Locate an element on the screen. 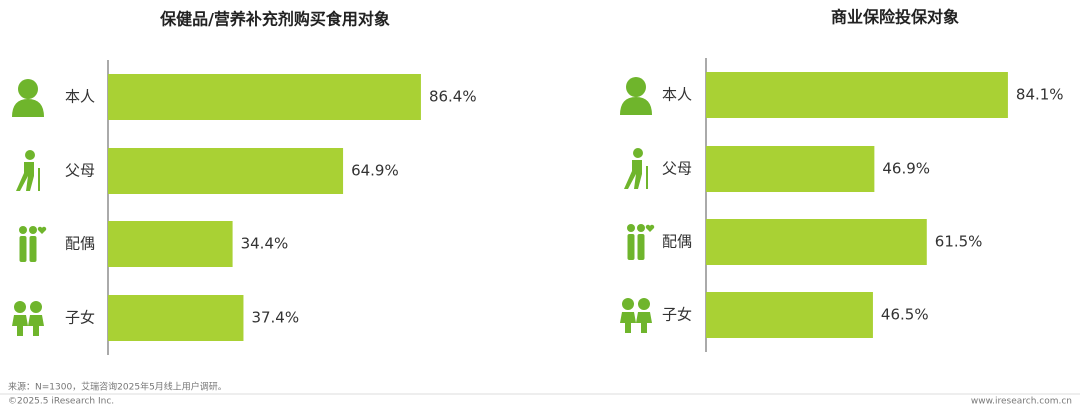 The image size is (1080, 411). website: www.iresearch.com.cn is located at coordinates (1021, 402).